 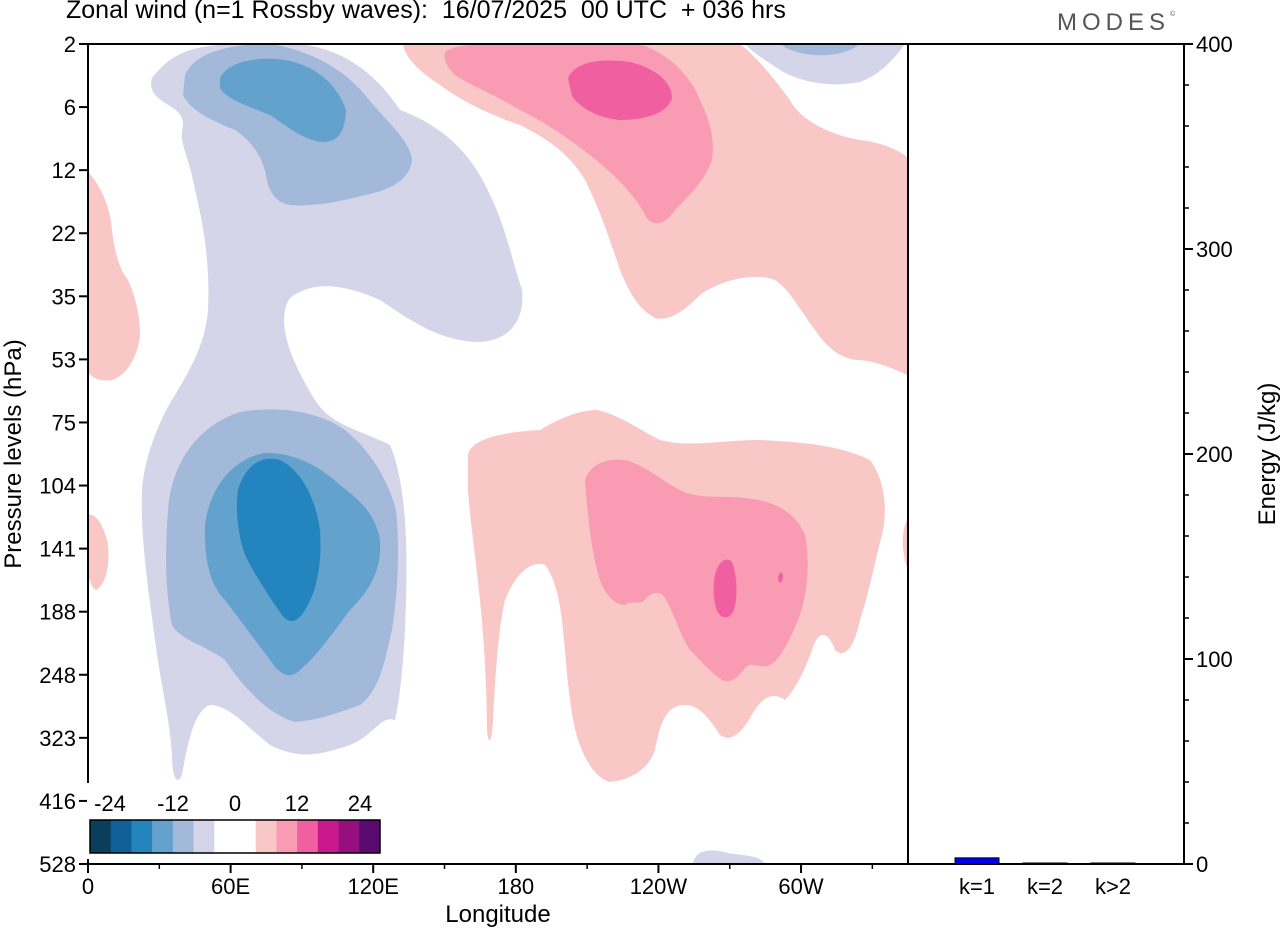 What do you see at coordinates (373, 886) in the screenshot?
I see `x-tick-label: 120E` at bounding box center [373, 886].